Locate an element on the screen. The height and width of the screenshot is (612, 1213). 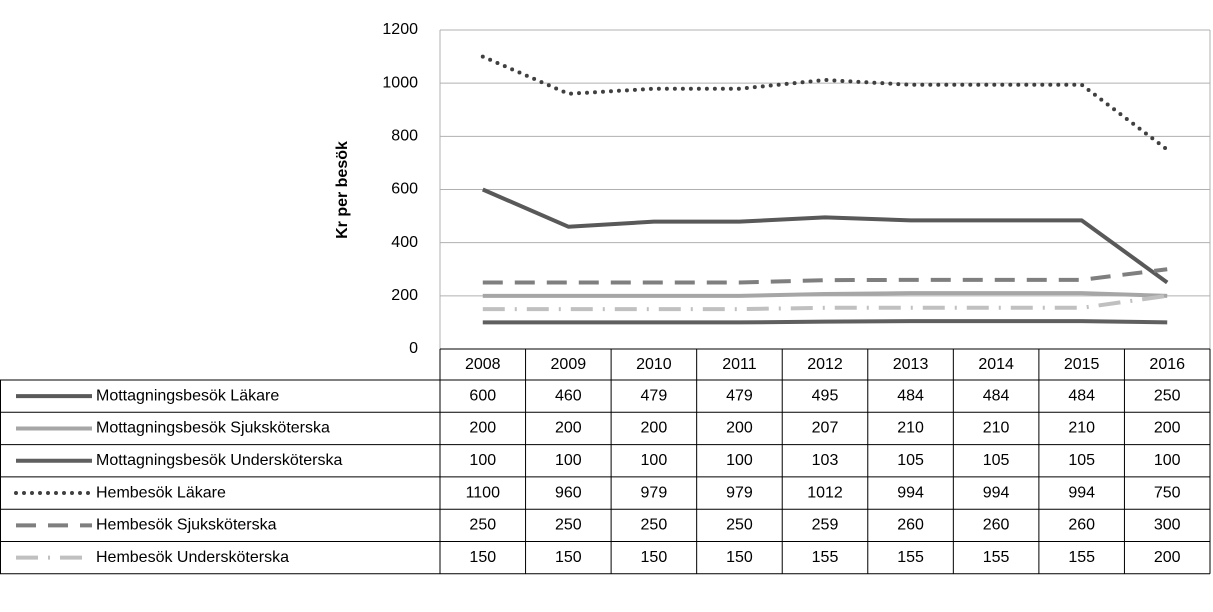
legend-label: Hembesök Undersköterska is located at coordinates (192, 557).